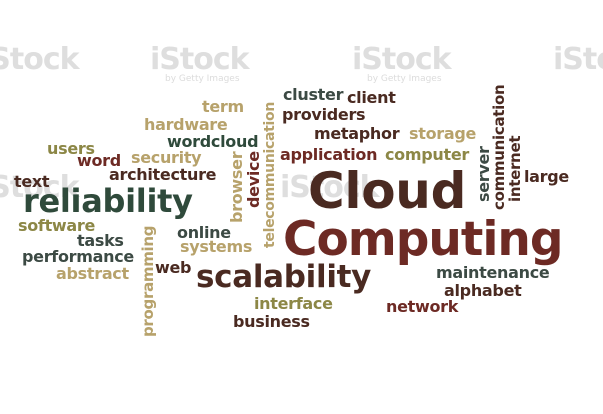 This screenshot has width=603, height=414. What do you see at coordinates (546, 176) in the screenshot?
I see `word-large: large` at bounding box center [546, 176].